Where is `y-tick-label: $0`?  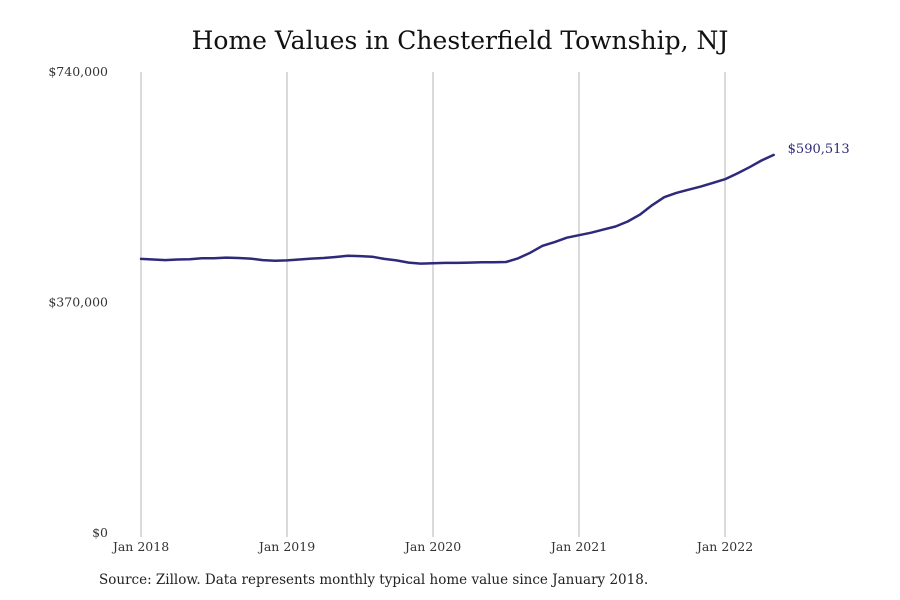
y-tick-label: $0 is located at coordinates (100, 532).